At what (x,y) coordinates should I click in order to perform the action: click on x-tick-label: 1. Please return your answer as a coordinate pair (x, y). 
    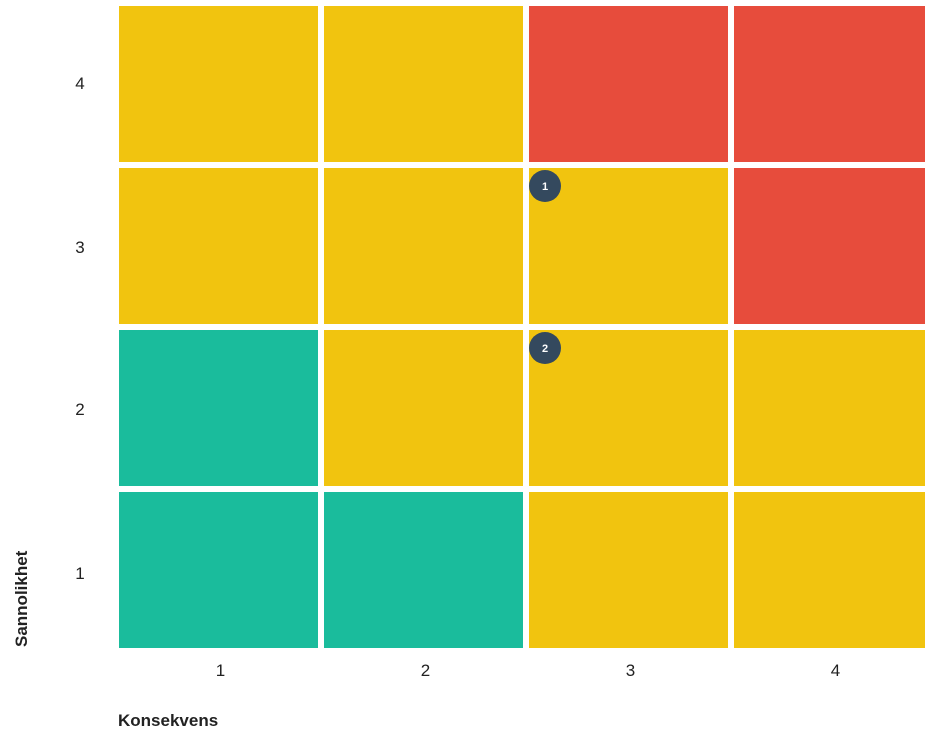
    Looking at the image, I should click on (220, 670).